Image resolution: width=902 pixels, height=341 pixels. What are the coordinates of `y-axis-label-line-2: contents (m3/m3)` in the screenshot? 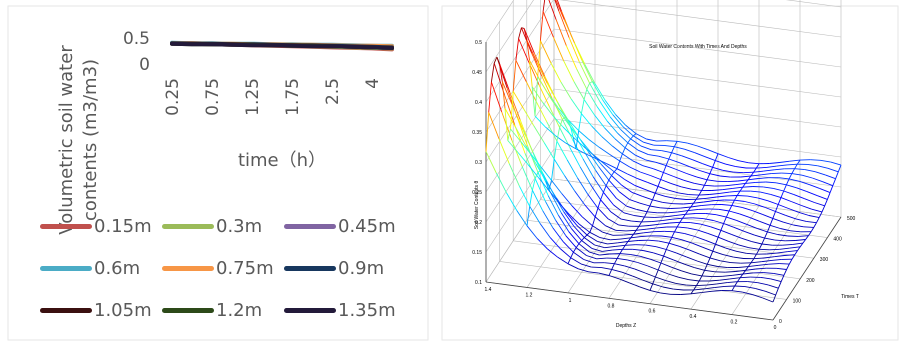 It's located at (90, 140).